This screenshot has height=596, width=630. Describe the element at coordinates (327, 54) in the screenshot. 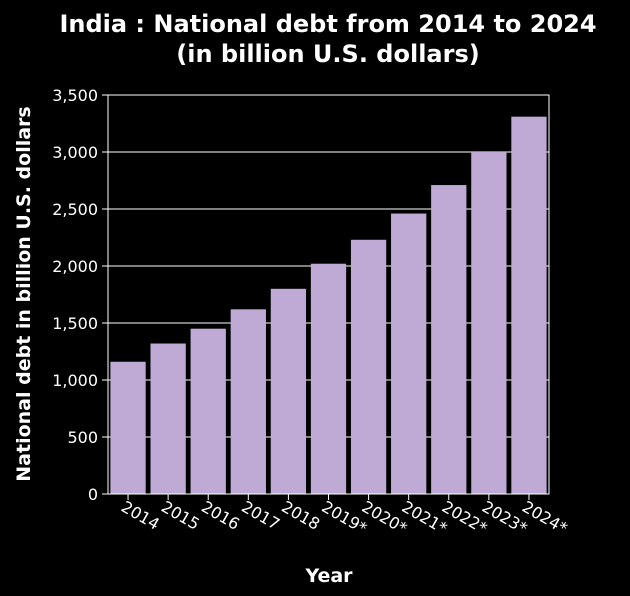

I see `chart-title-line2: (in billion U.S. dollars)` at that location.